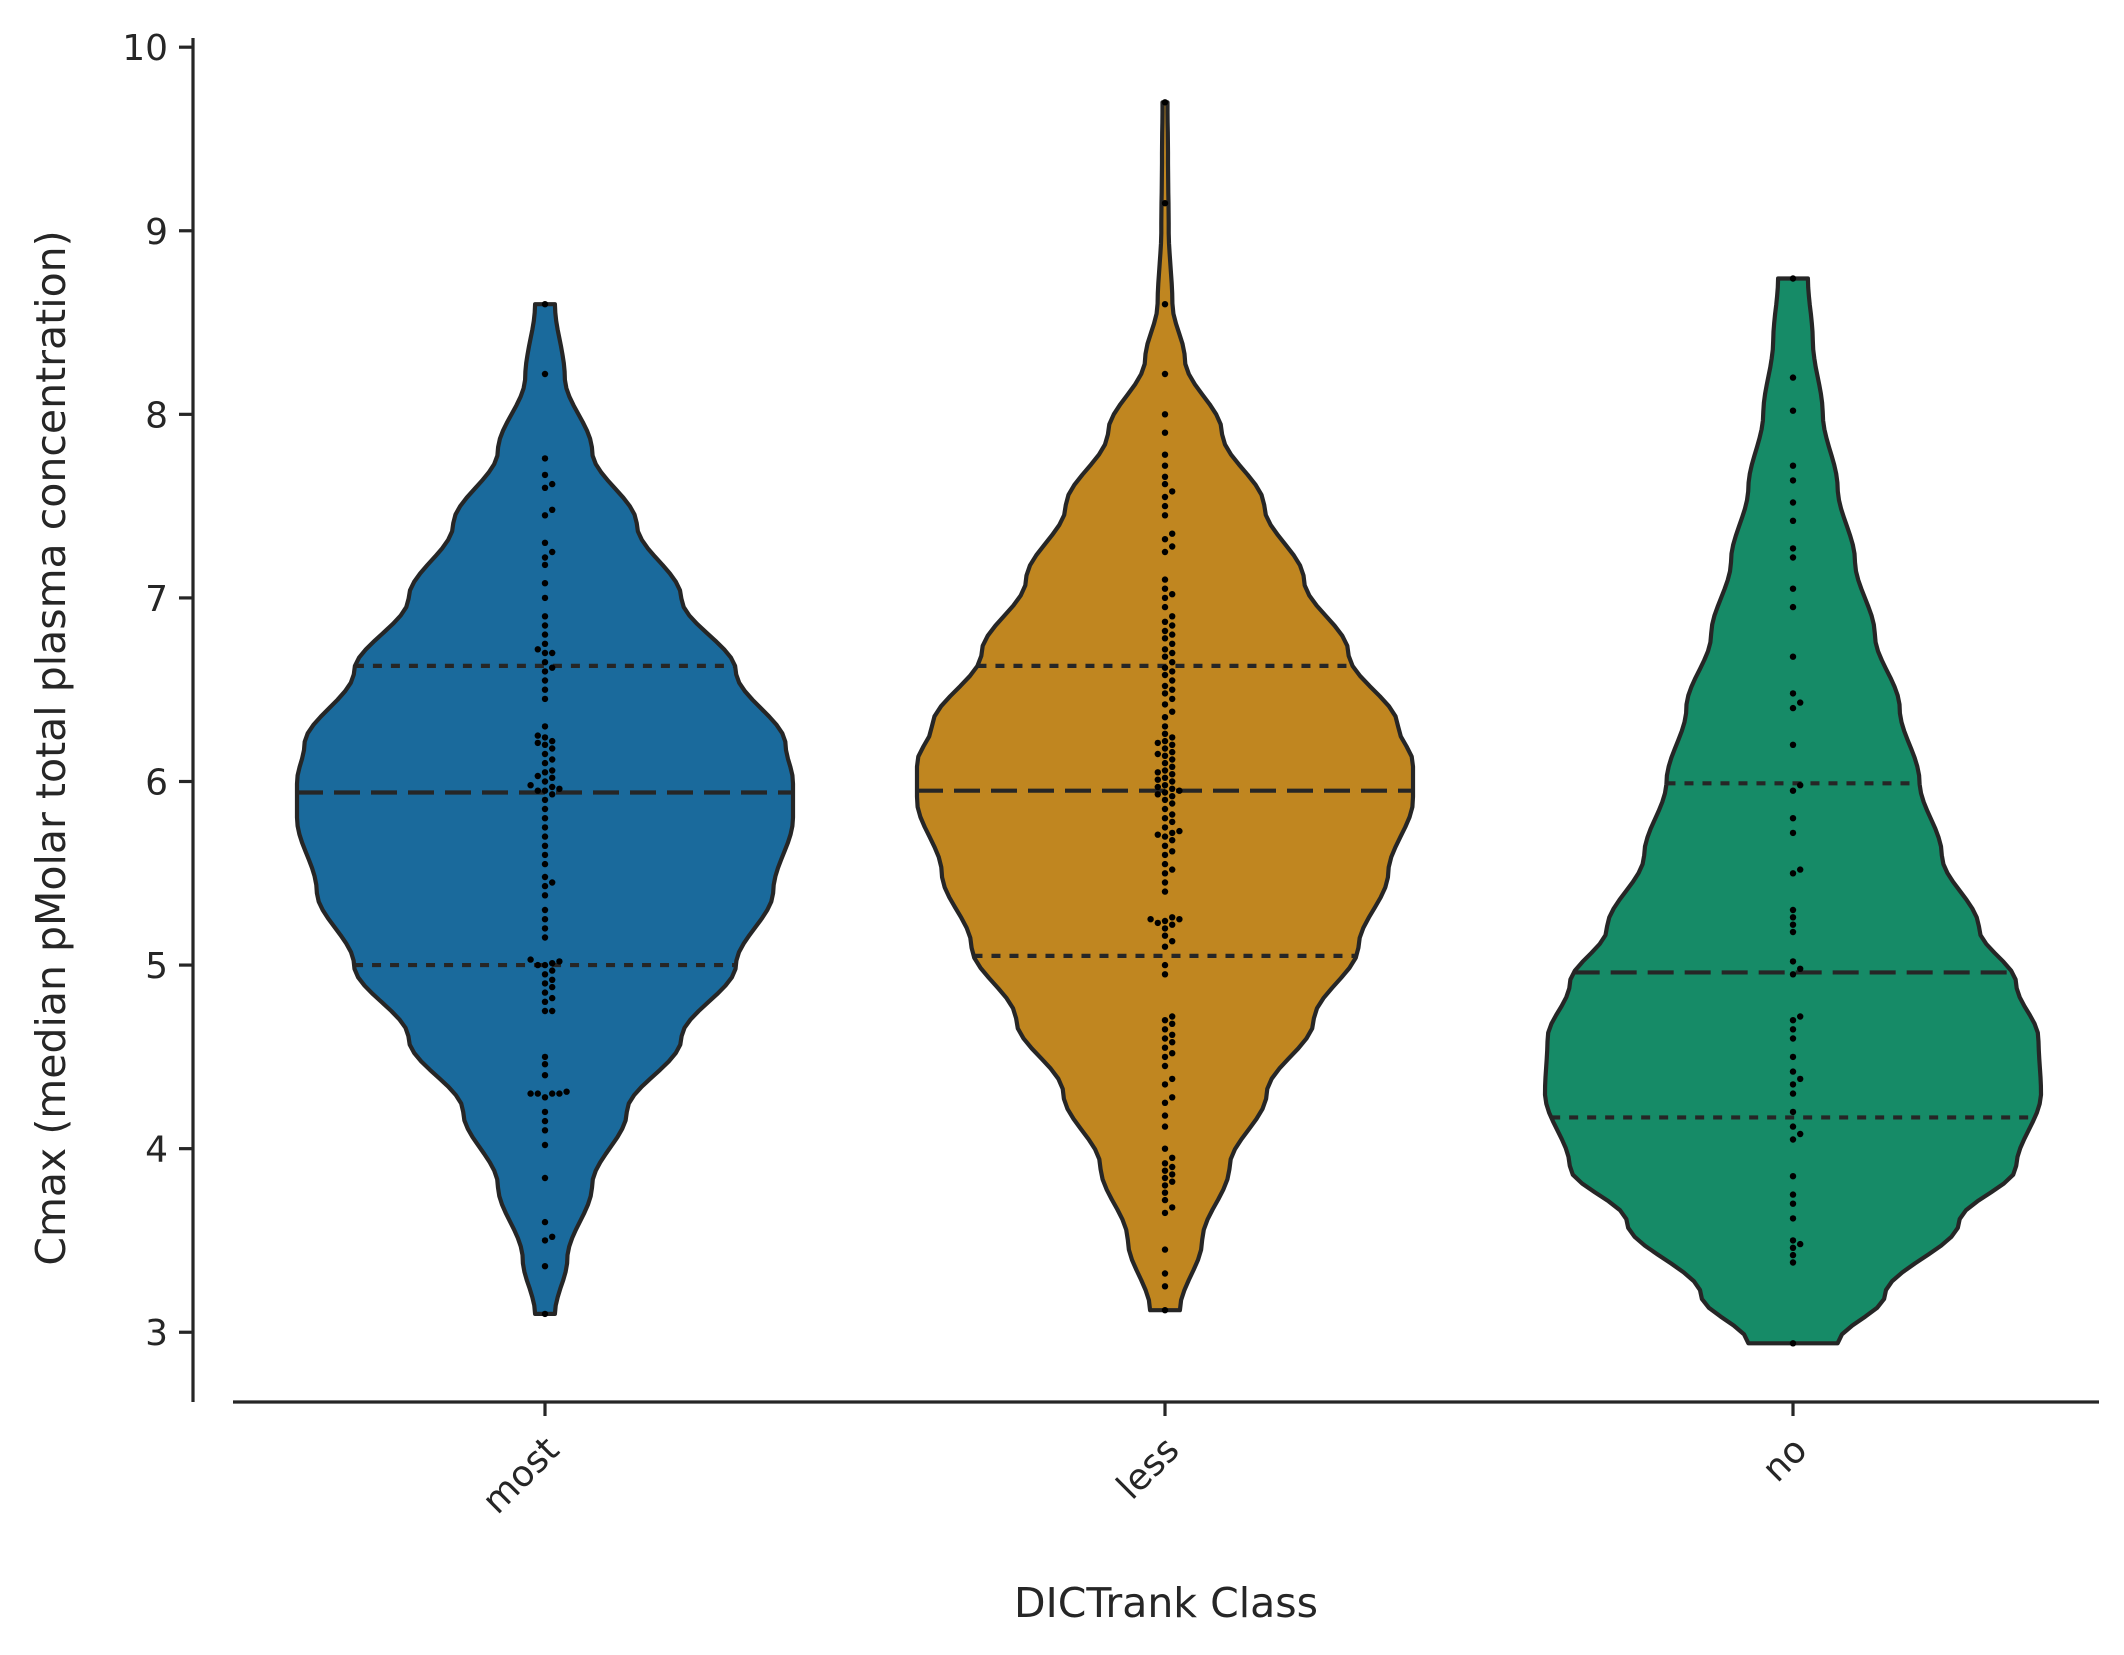 This screenshot has width=2124, height=1655. I want to click on y-tick-label-7: 7, so click(156, 599).